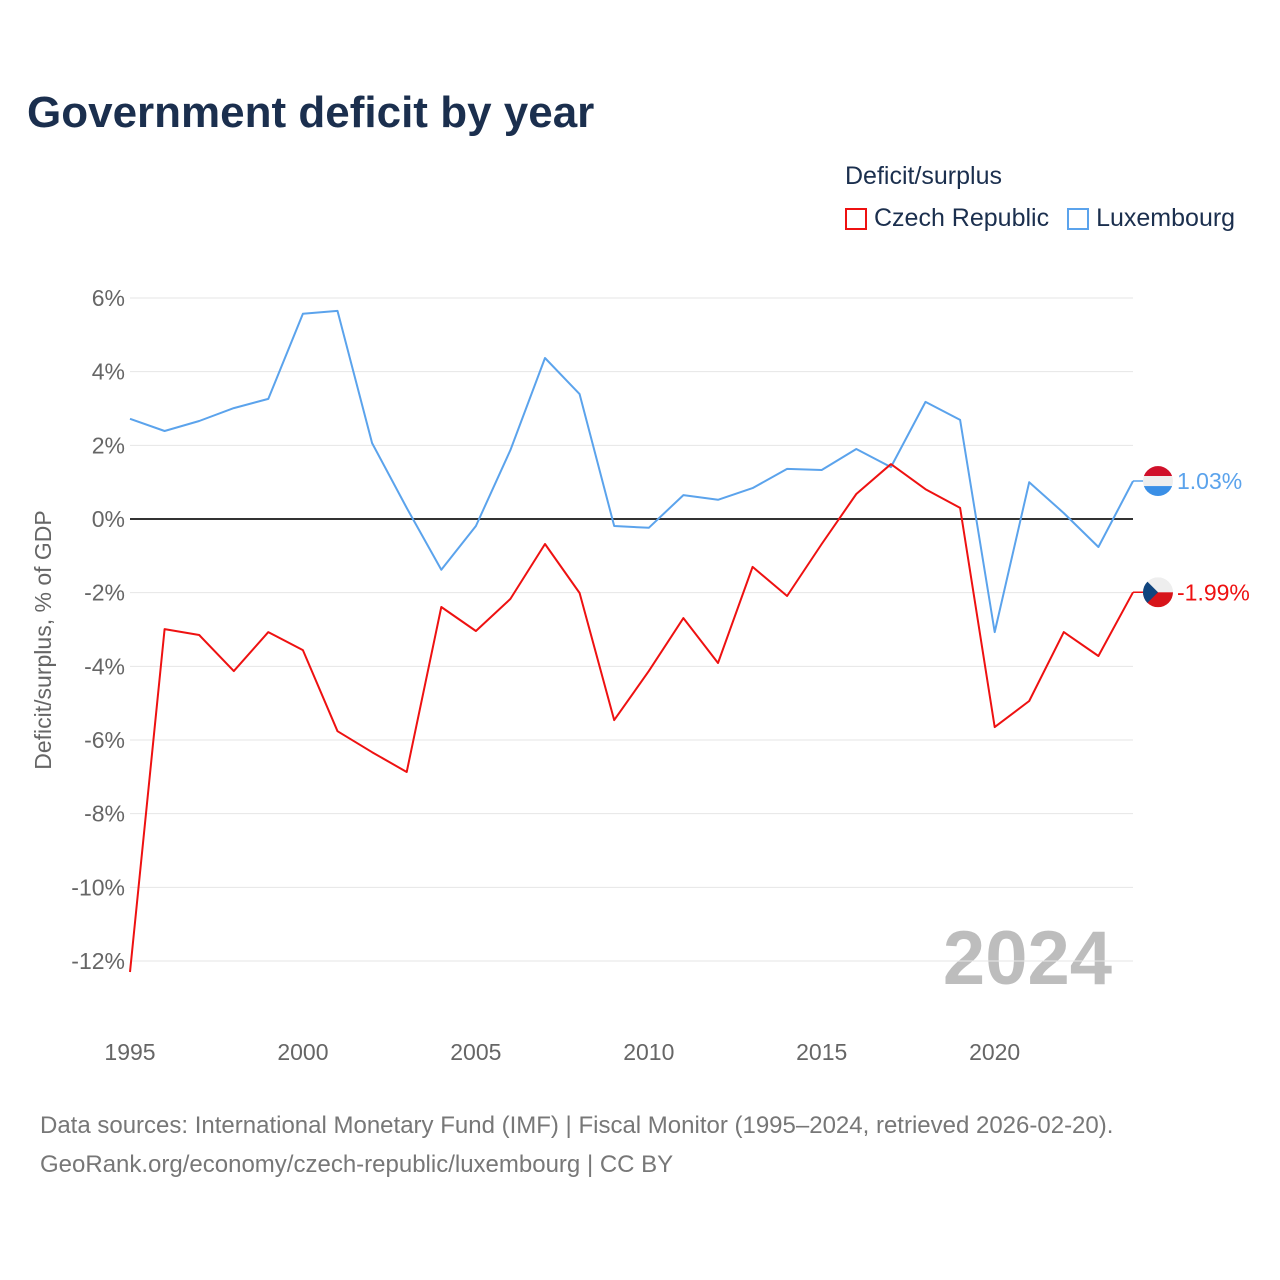  I want to click on x-tick-label: 2005, so click(475, 1052).